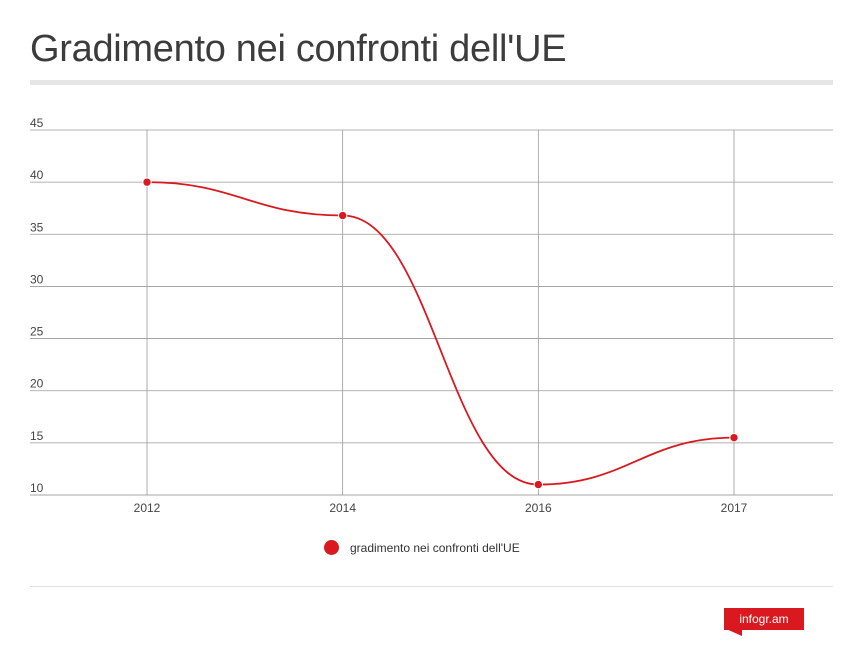  I want to click on x-tick-label: 2014, so click(342, 508).